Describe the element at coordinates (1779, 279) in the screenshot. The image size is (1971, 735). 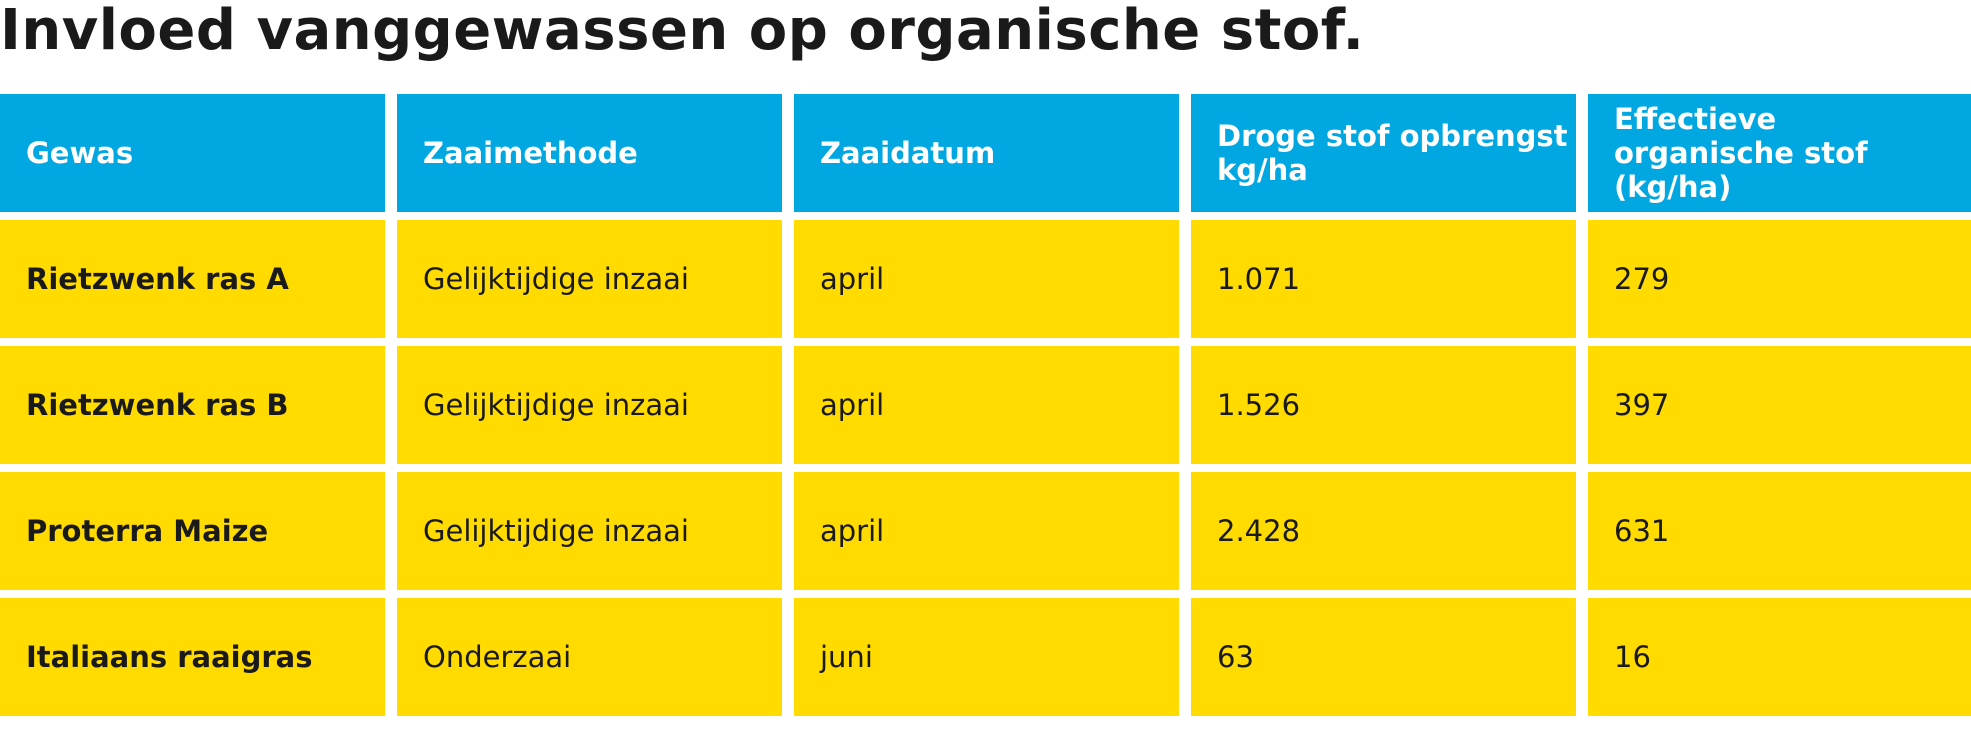
I see `table-cell-organische-stof: 279` at that location.